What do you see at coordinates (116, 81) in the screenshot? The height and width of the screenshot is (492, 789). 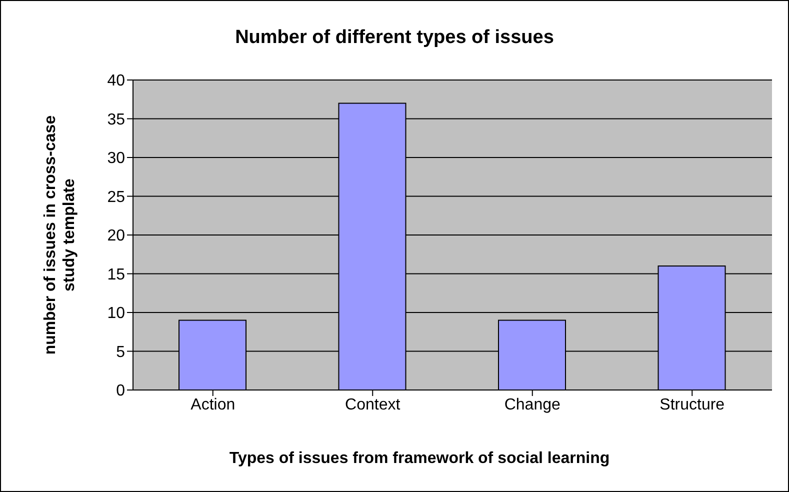 I see `y-tick-label: 40` at bounding box center [116, 81].